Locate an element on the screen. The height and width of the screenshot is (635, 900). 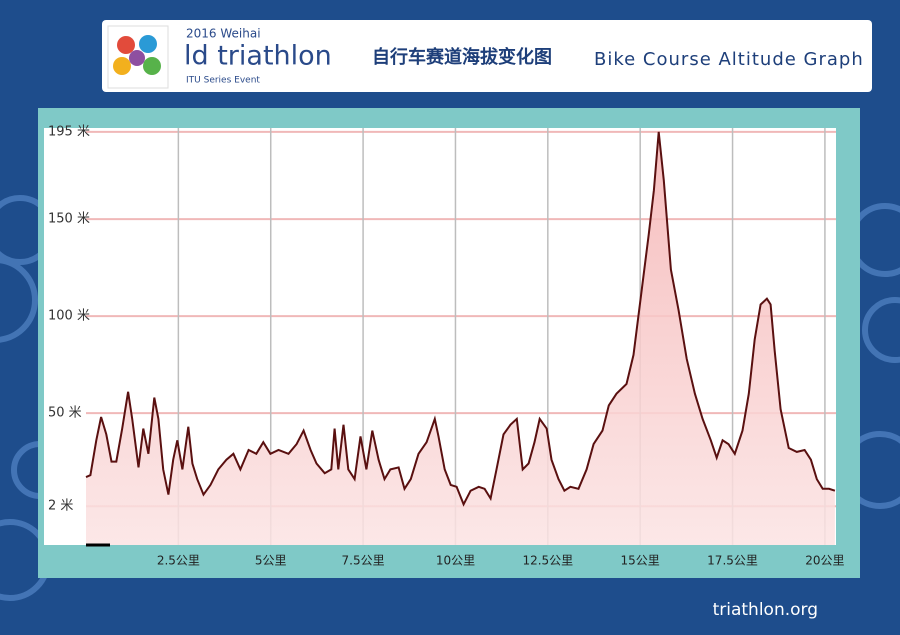
x-tick-label: 12.5公里 is located at coordinates (547, 561).